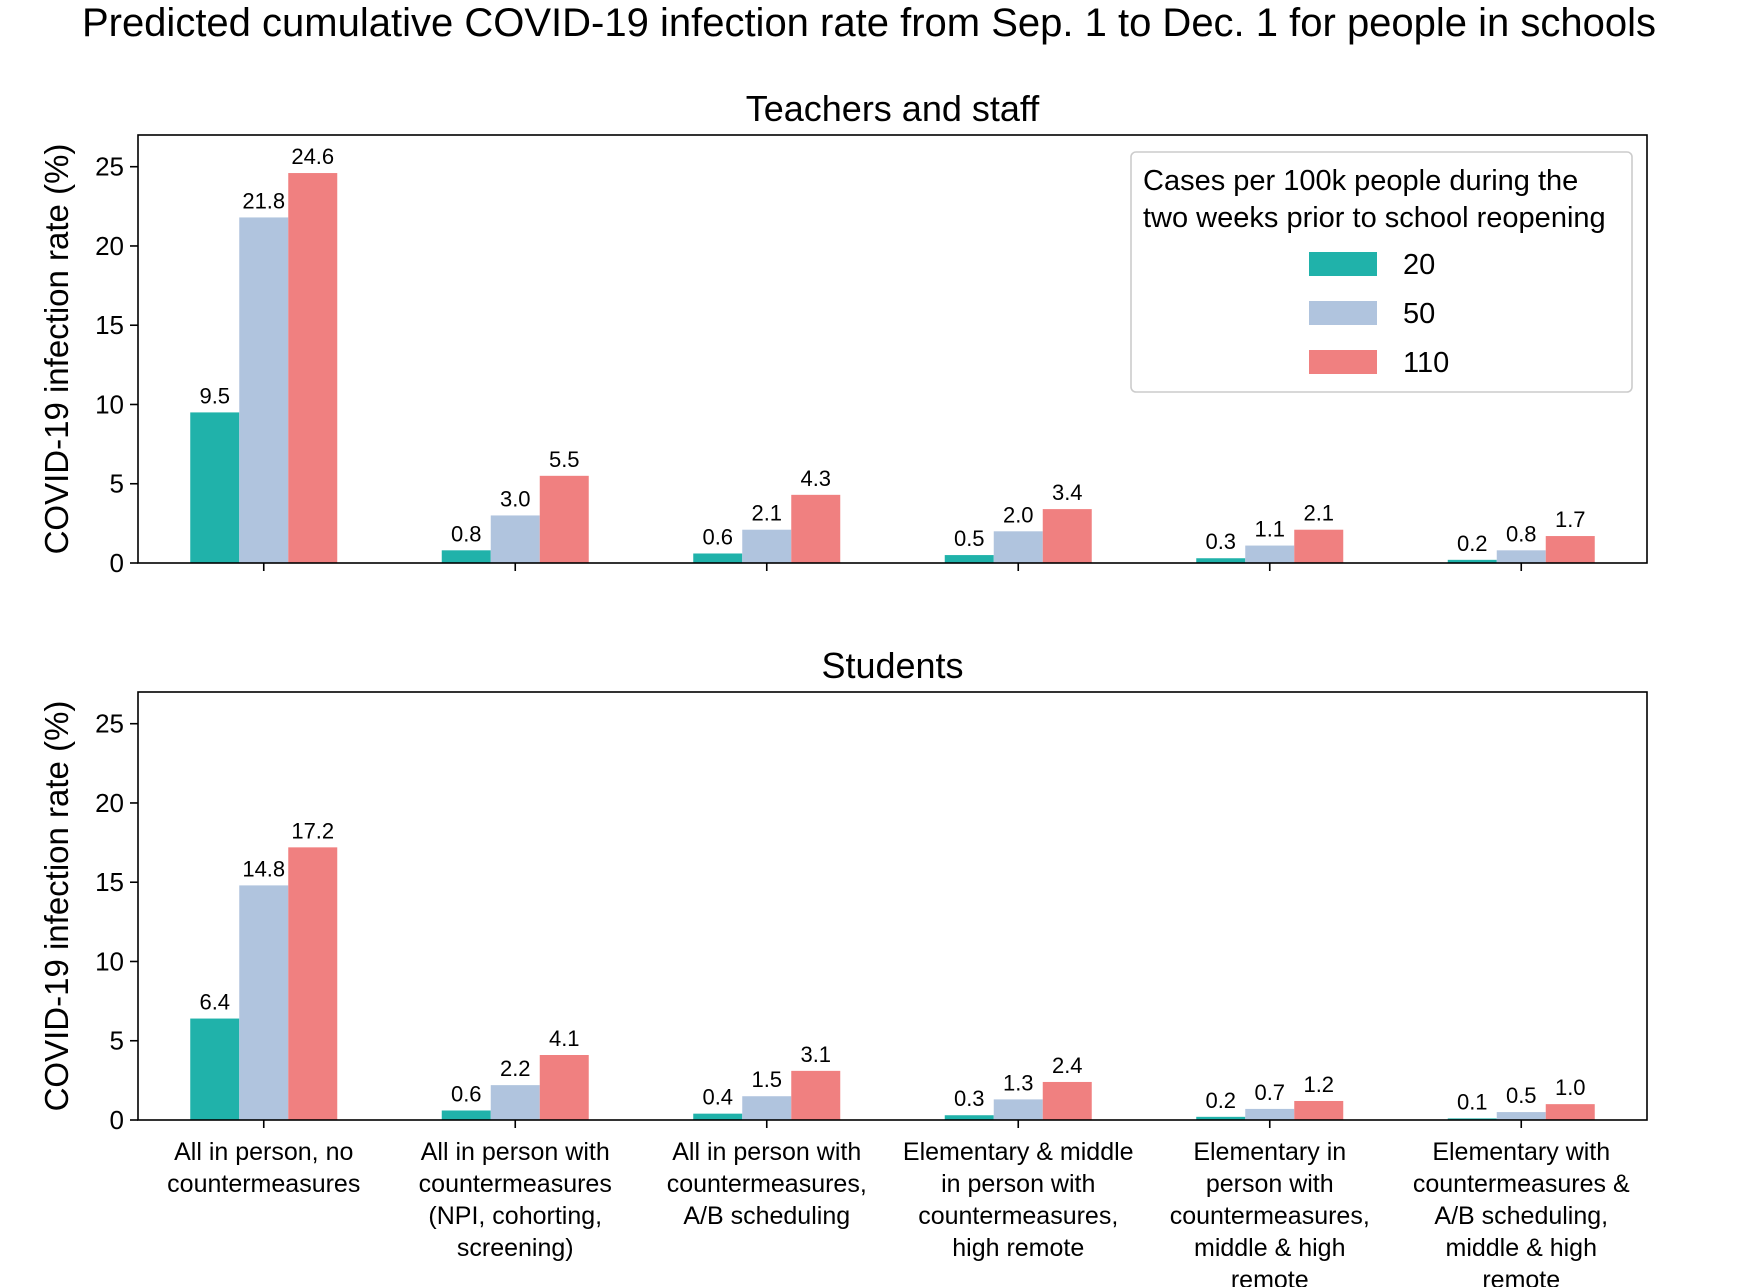 This screenshot has width=1738, height=1287. What do you see at coordinates (1472, 1101) in the screenshot?
I see `bar-value-label: 0.1` at bounding box center [1472, 1101].